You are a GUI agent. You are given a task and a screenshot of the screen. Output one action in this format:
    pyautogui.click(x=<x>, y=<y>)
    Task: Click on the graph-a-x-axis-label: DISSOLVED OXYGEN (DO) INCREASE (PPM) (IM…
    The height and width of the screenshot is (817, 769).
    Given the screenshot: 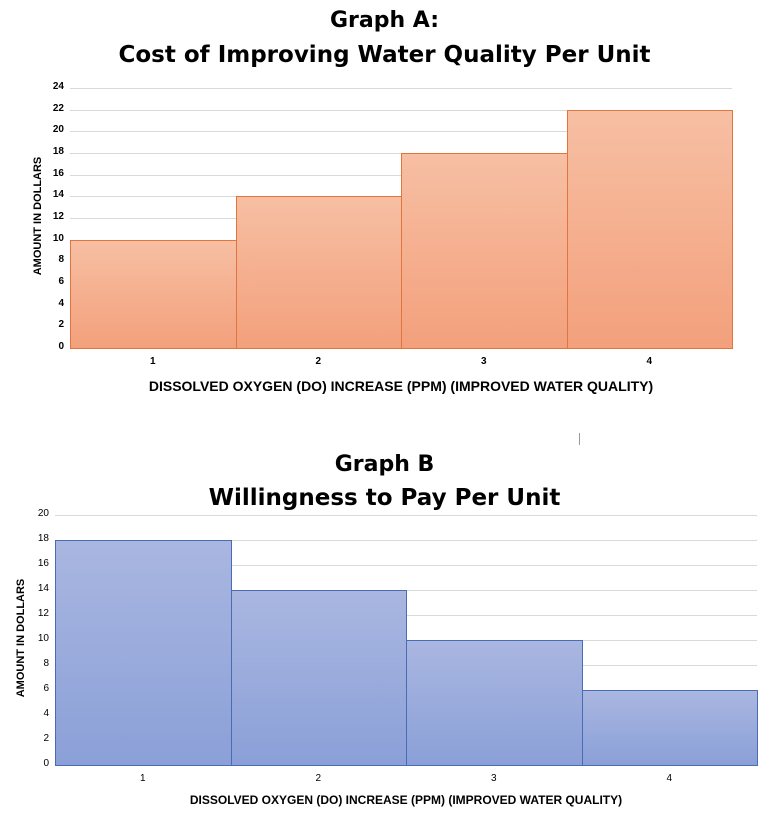 What is the action you would take?
    pyautogui.click(x=401, y=386)
    